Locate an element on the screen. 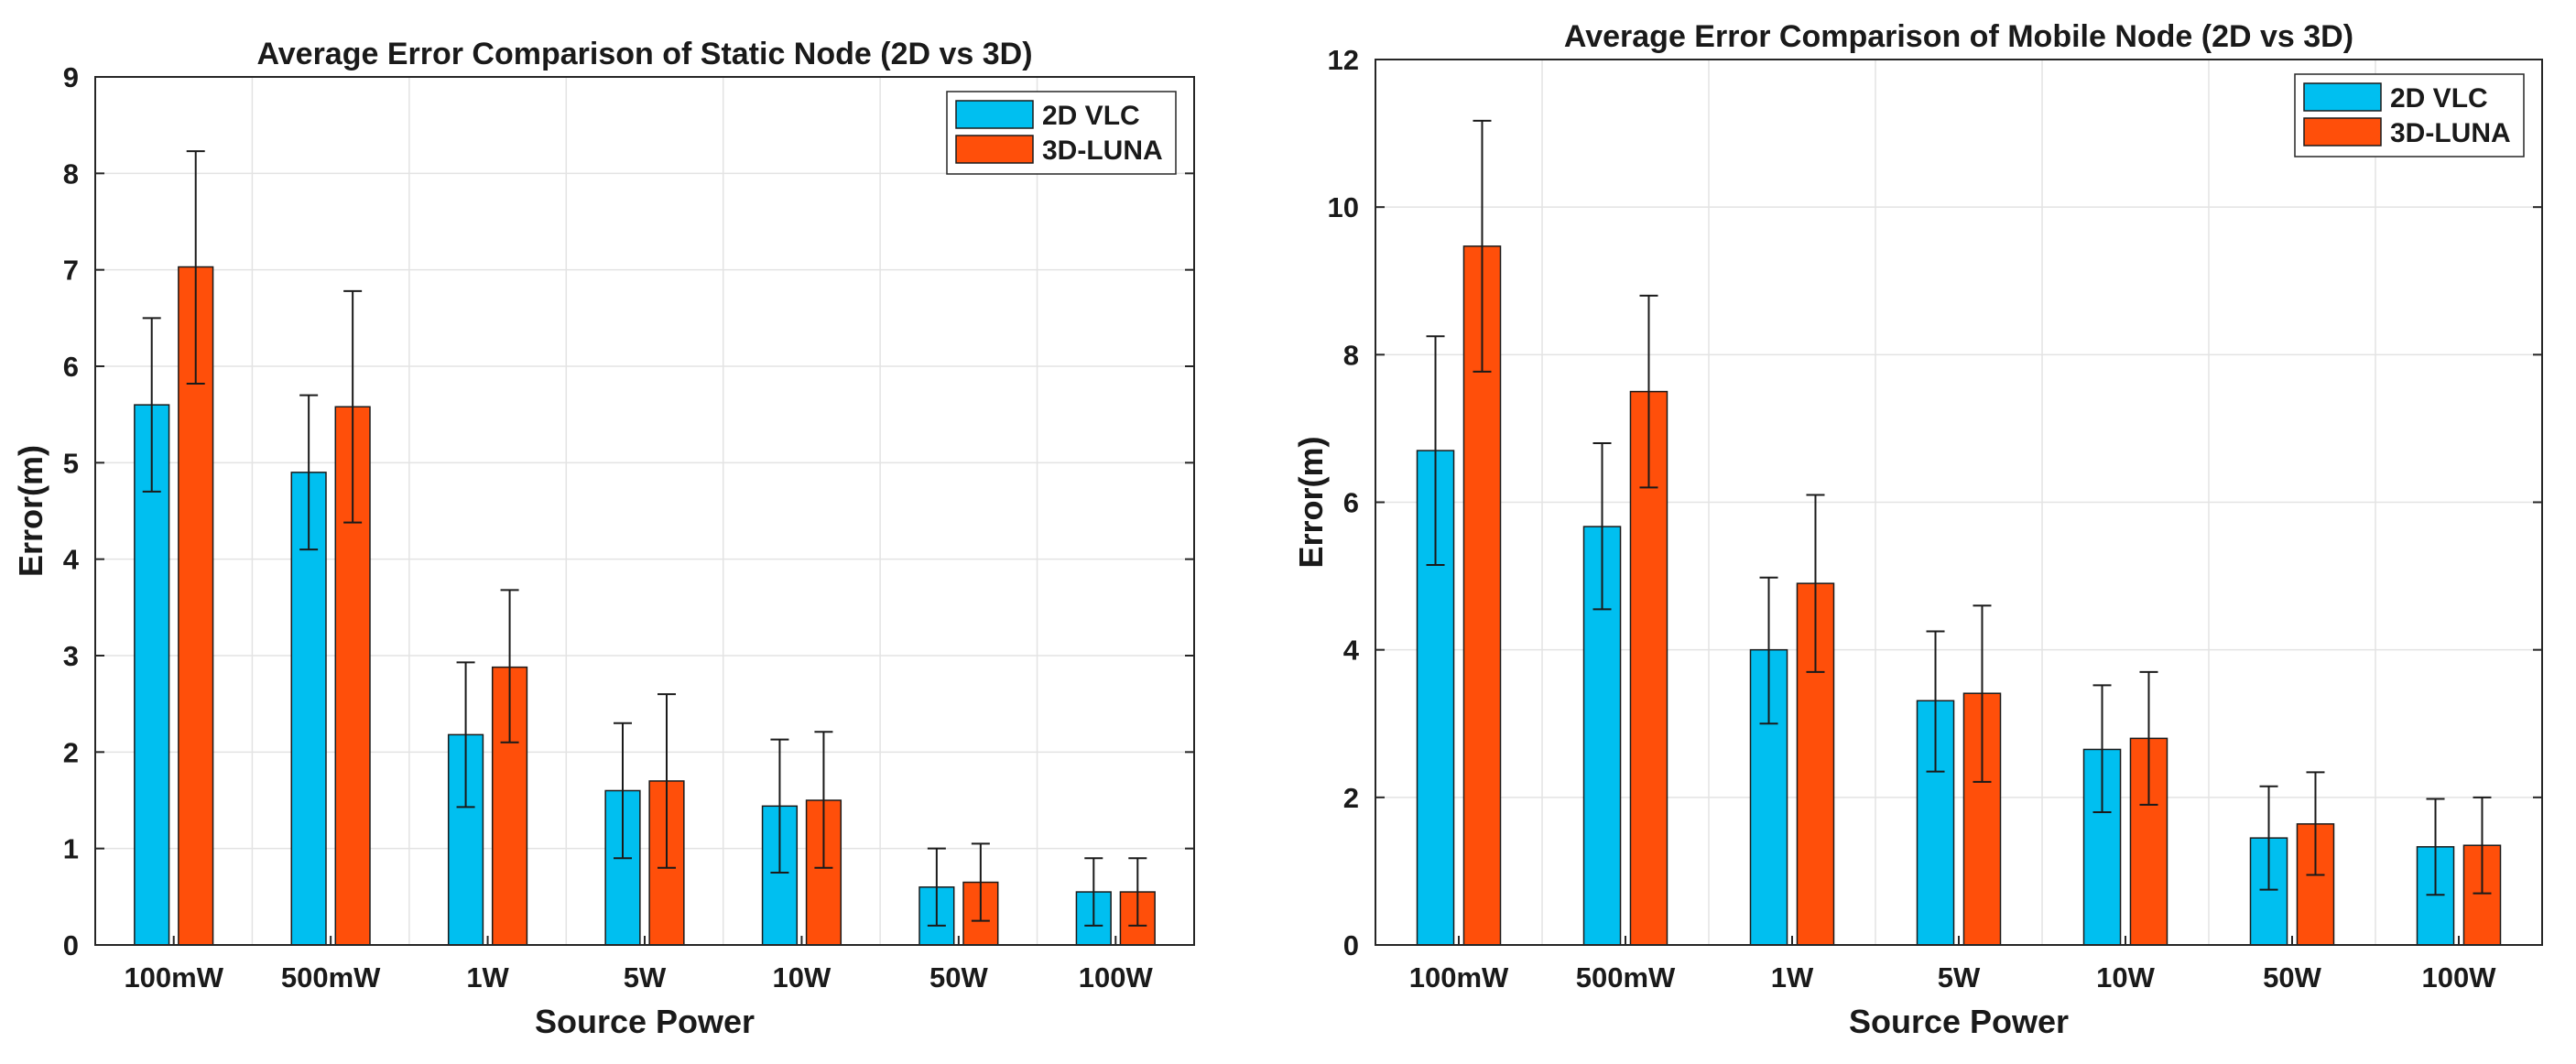 This screenshot has width=2576, height=1064. y-tick-label: 5 is located at coordinates (71, 463).